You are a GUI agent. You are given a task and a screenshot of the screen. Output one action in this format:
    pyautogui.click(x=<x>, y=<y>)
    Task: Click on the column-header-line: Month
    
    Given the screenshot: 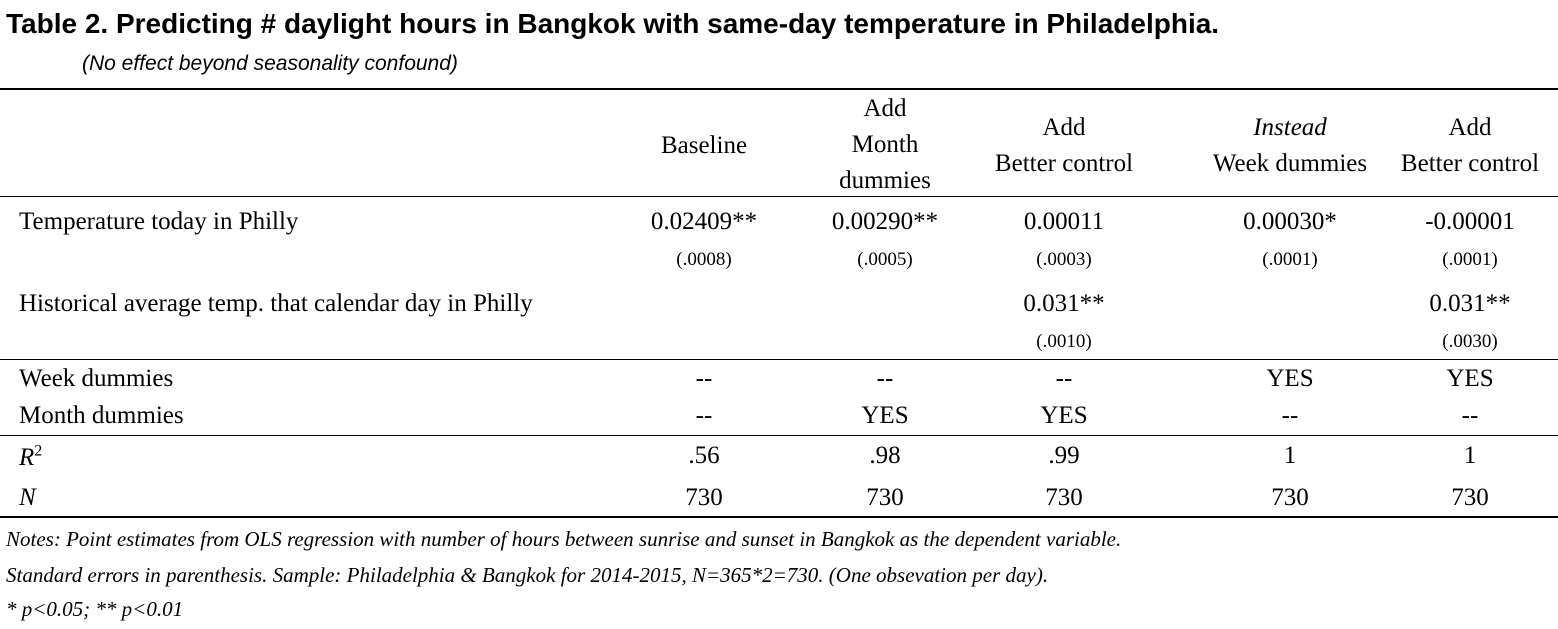 What is the action you would take?
    pyautogui.click(x=885, y=144)
    